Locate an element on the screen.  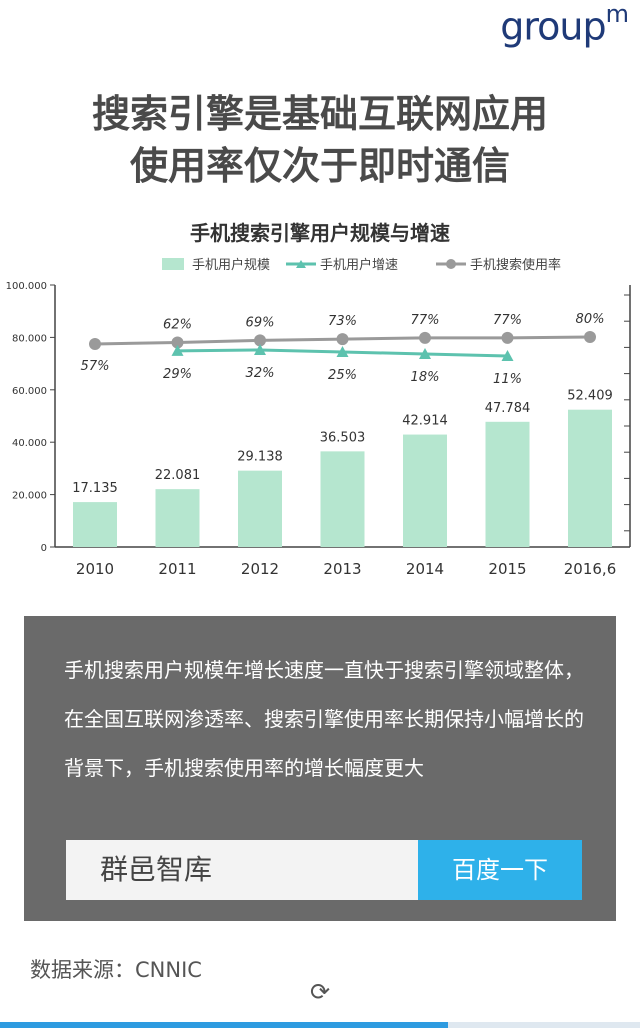
growth-label-4: 18% is located at coordinates (425, 377).